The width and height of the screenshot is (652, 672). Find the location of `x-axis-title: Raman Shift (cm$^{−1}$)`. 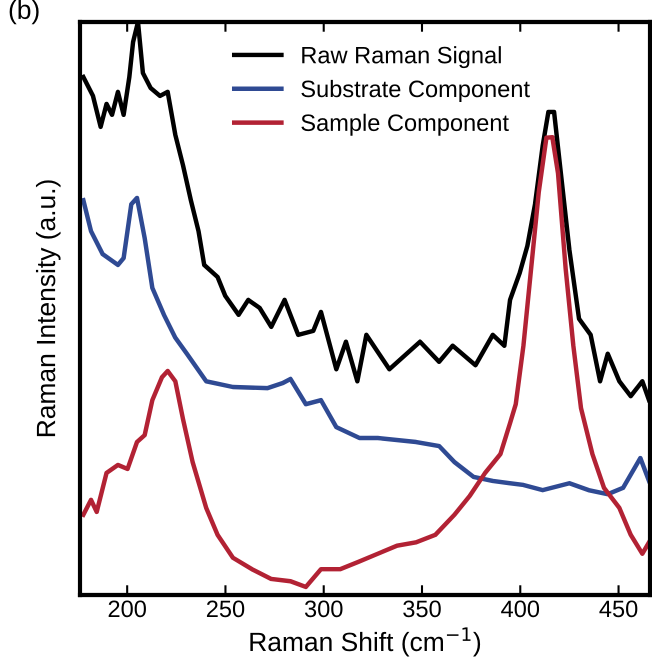

x-axis-title: Raman Shift (cm$^{−1}$) is located at coordinates (365, 641).